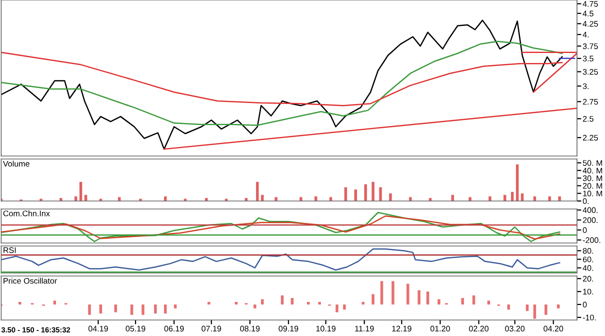 The image size is (605, 336). Describe the element at coordinates (515, 329) in the screenshot. I see `x-tick-label: 03.20` at that location.